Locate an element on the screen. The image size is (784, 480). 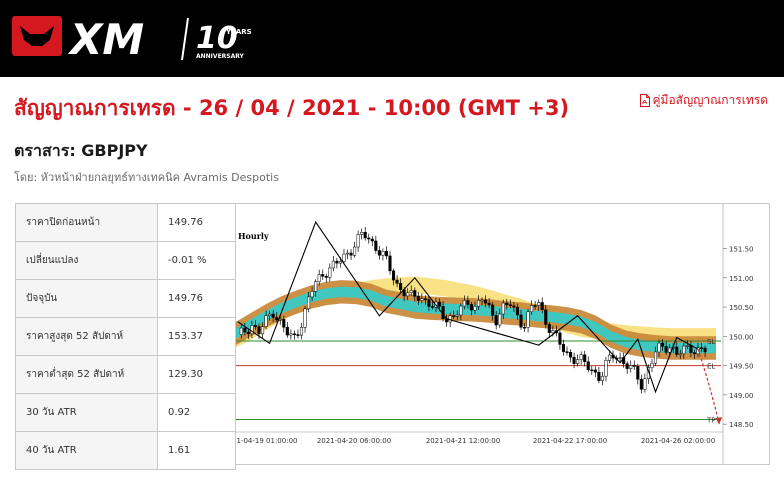
y-tick-label: 150.00 is located at coordinates (741, 337).